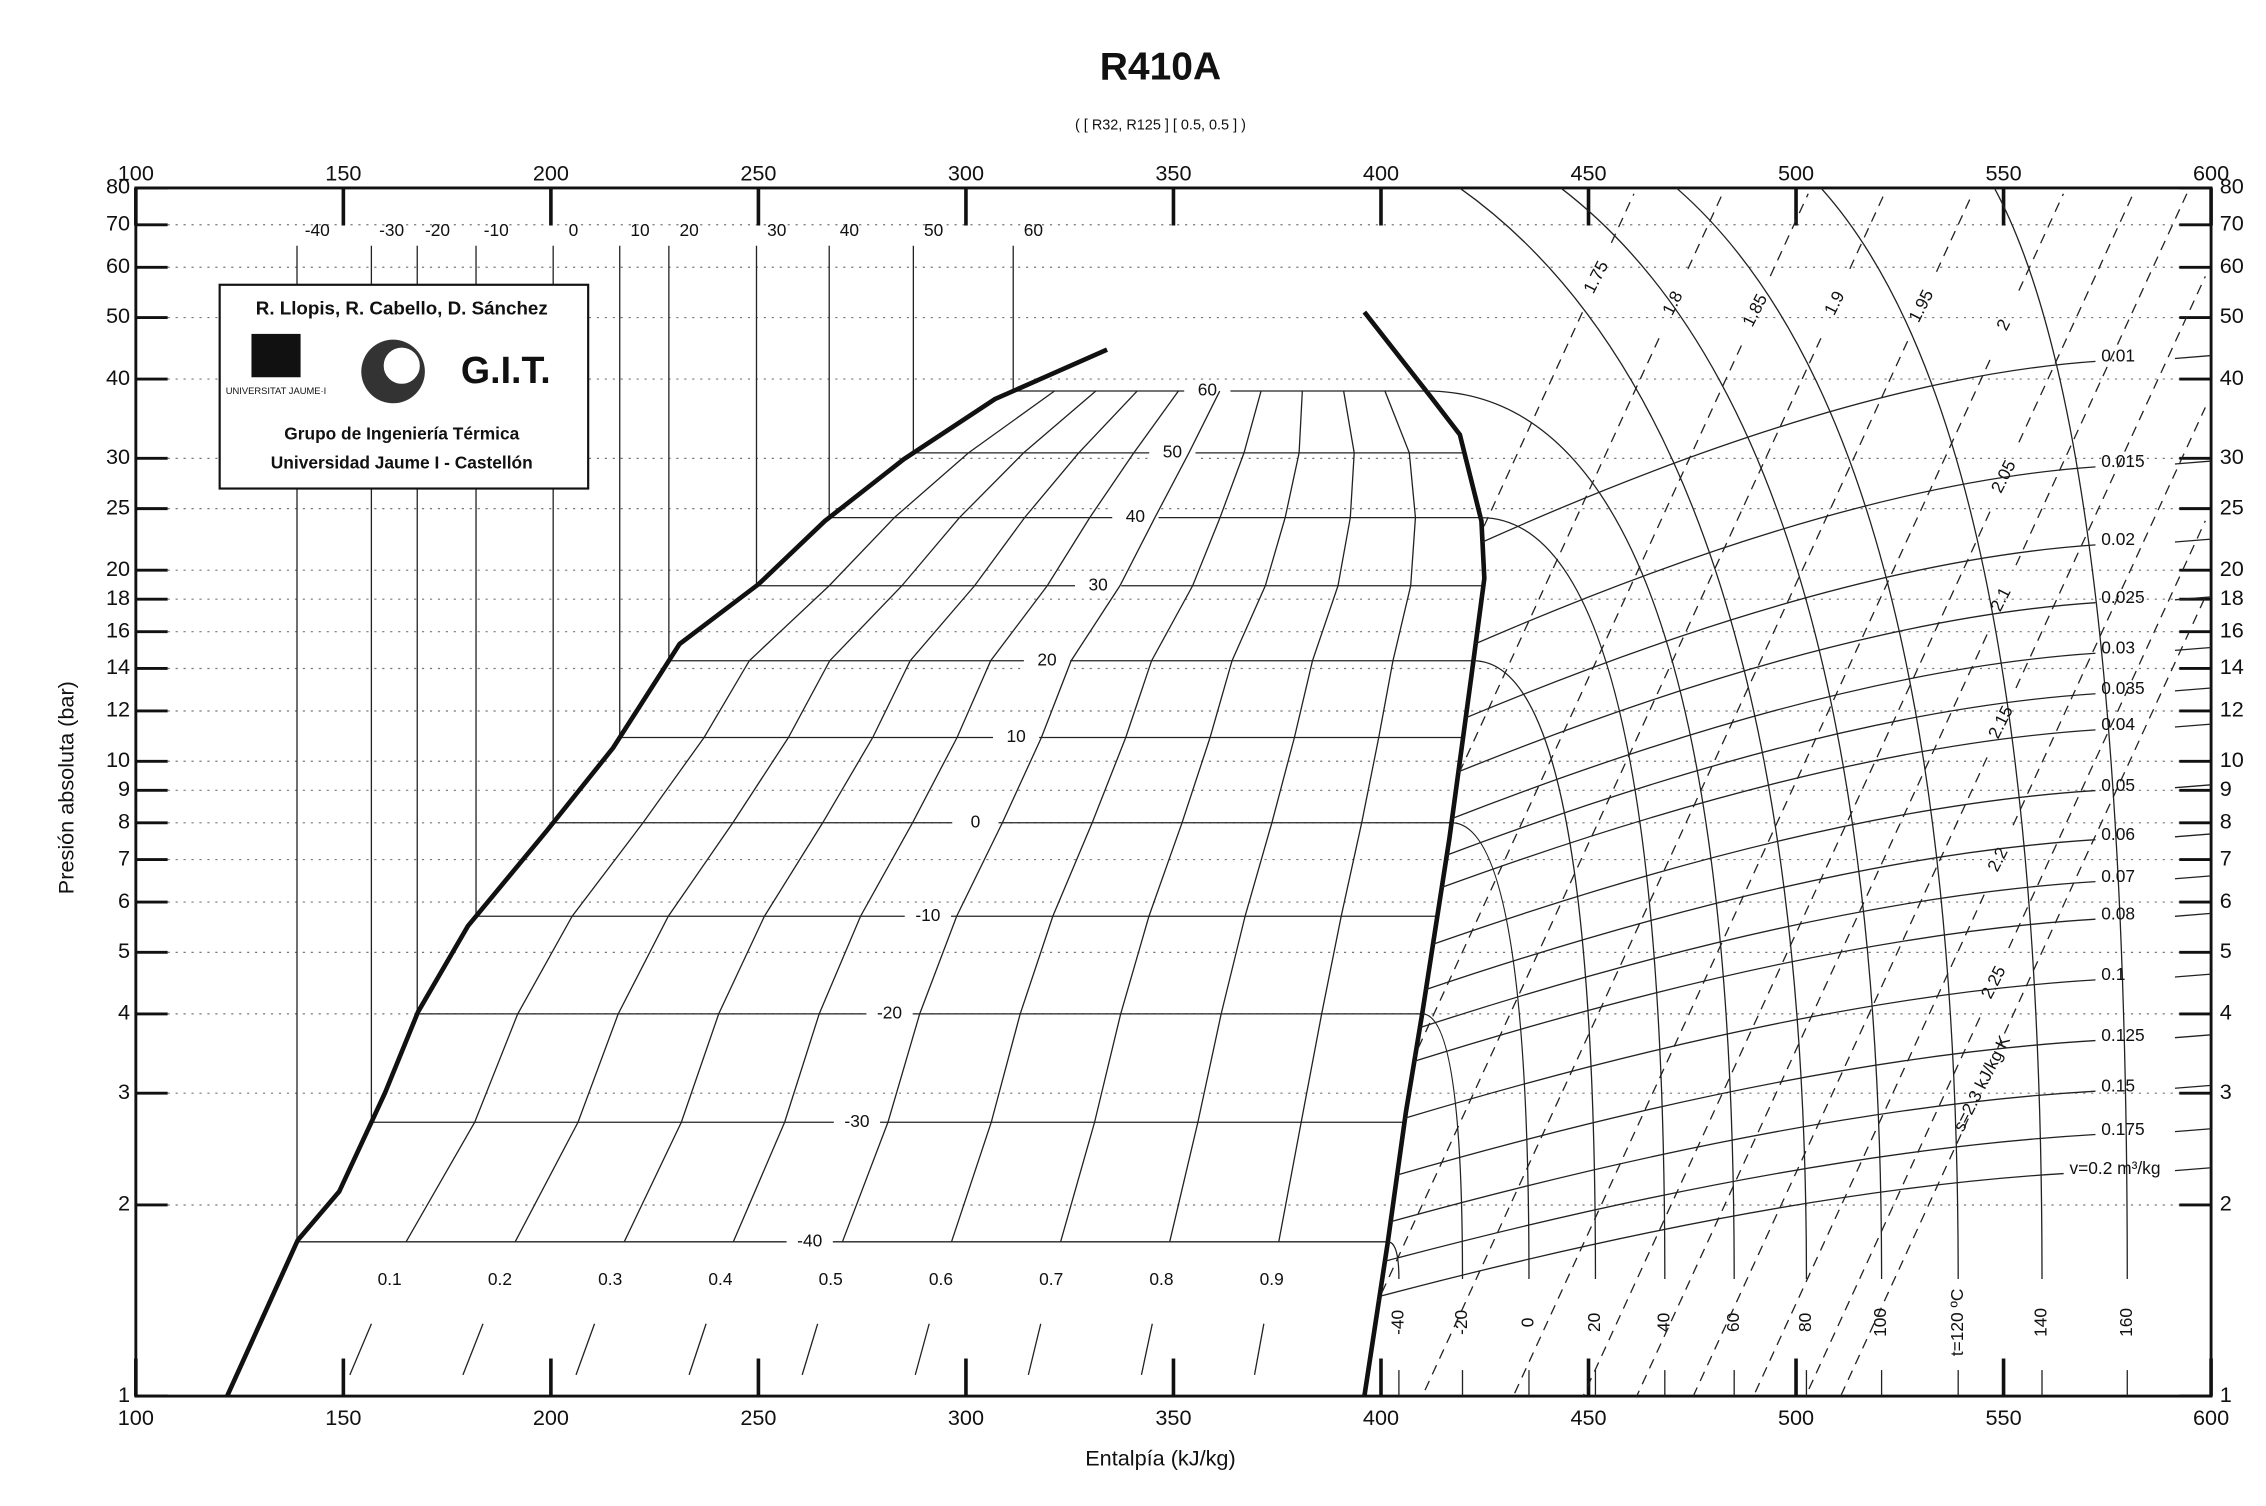  Describe the element at coordinates (1672, 303) in the screenshot. I see `isentrope-label: 1.8` at that location.